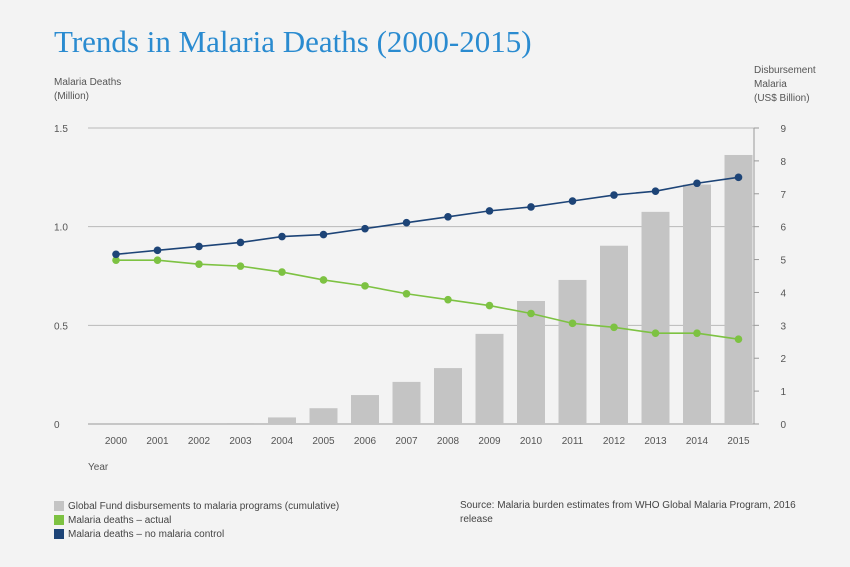  Describe the element at coordinates (146, 534) in the screenshot. I see `legend-label-no-control: Malaria deaths – no malaria control` at that location.